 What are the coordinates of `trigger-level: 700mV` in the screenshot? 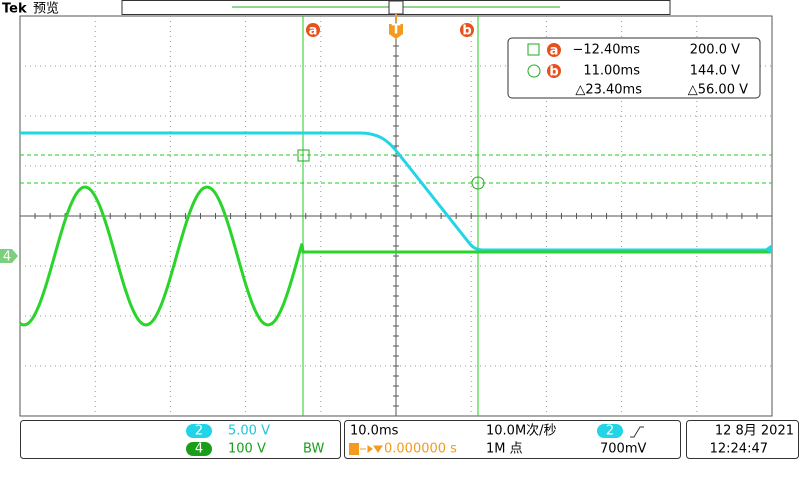 It's located at (623, 449).